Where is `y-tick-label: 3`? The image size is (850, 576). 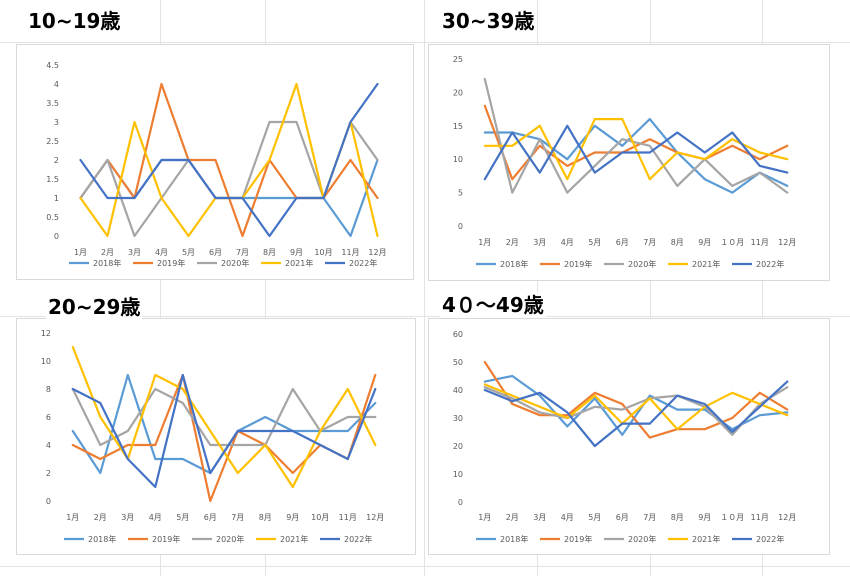
y-tick-label: 3 is located at coordinates (56, 122).